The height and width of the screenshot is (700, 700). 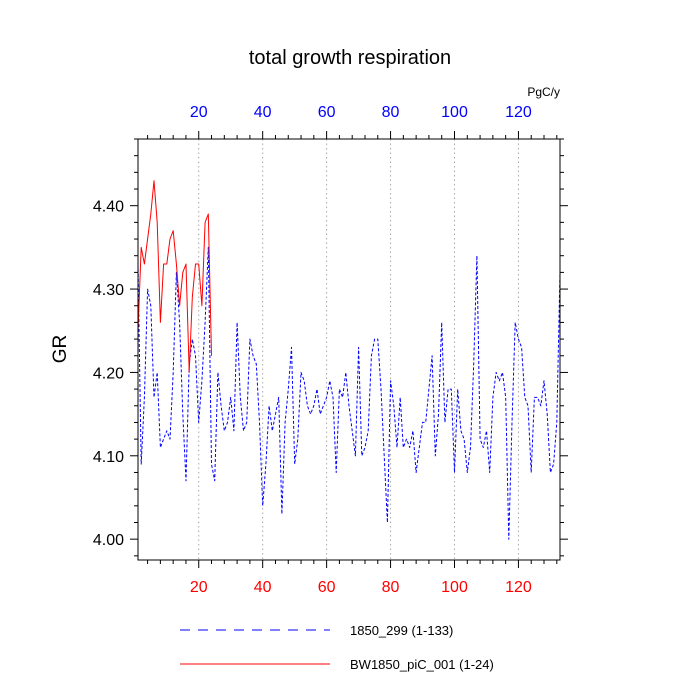 What do you see at coordinates (327, 112) in the screenshot?
I see `x-tick-label-top-60: 60` at bounding box center [327, 112].